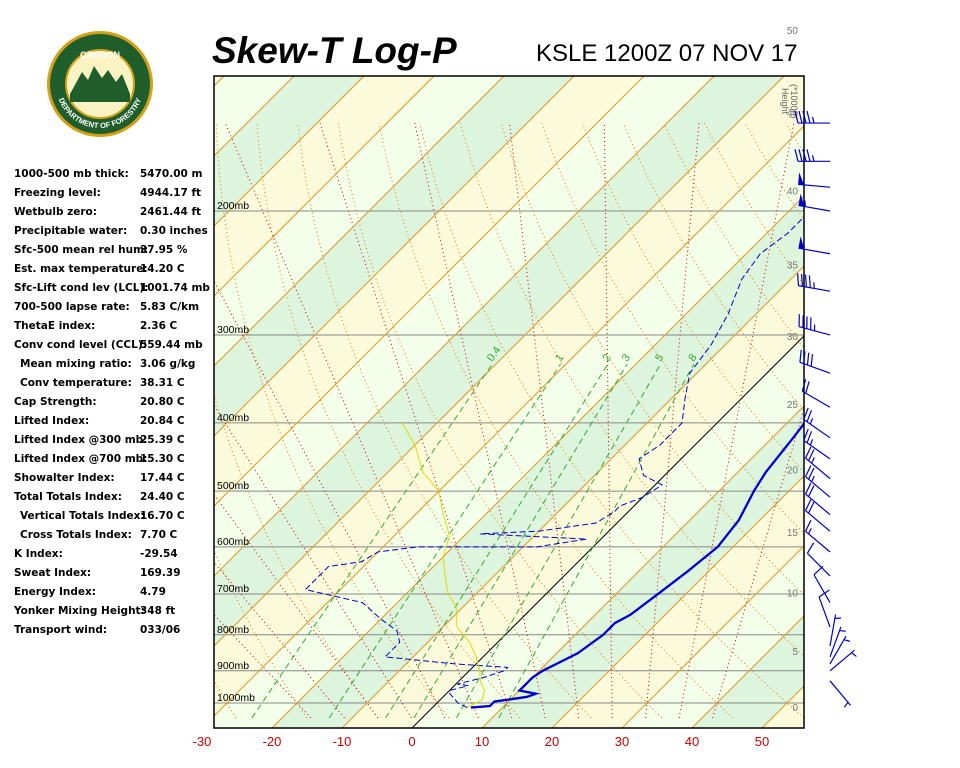 Image resolution: width=960 pixels, height=768 pixels. I want to click on stat-label: Est. max temperature:, so click(81, 269).